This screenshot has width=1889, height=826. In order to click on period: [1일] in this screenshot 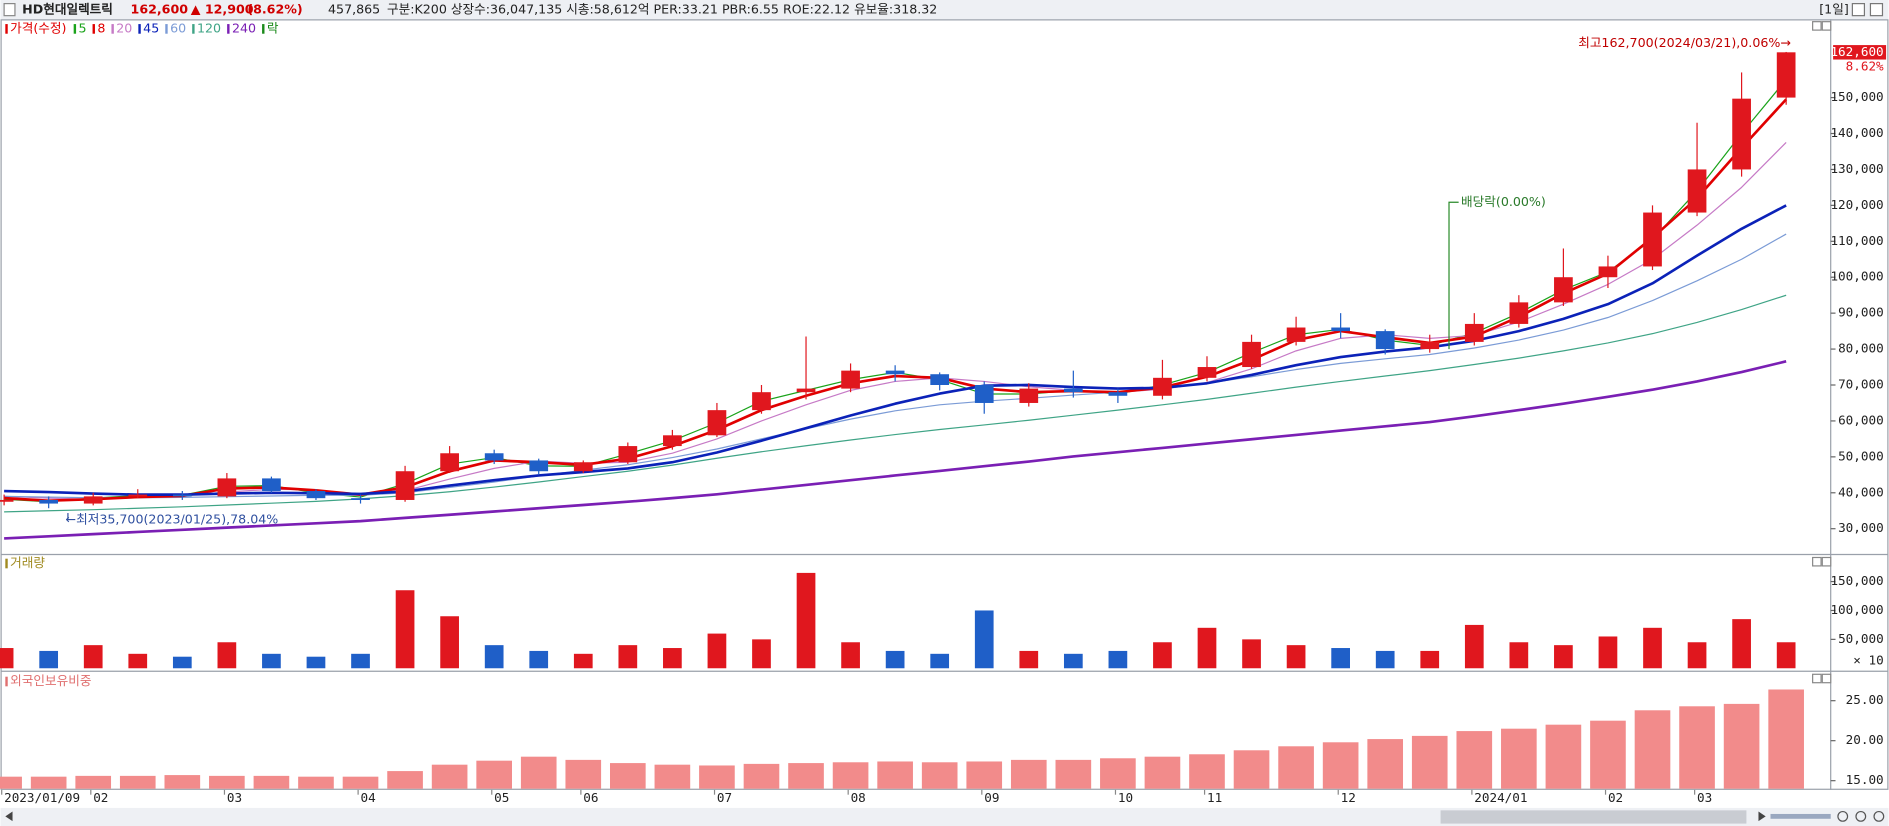, I will do `click(1834, 9)`.